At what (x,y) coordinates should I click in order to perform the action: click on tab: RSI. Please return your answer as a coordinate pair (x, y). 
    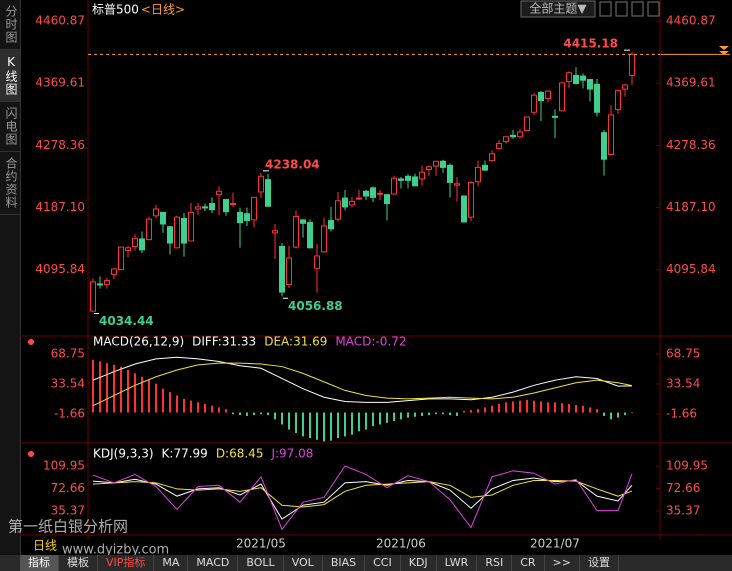
    Looking at the image, I should click on (495, 563).